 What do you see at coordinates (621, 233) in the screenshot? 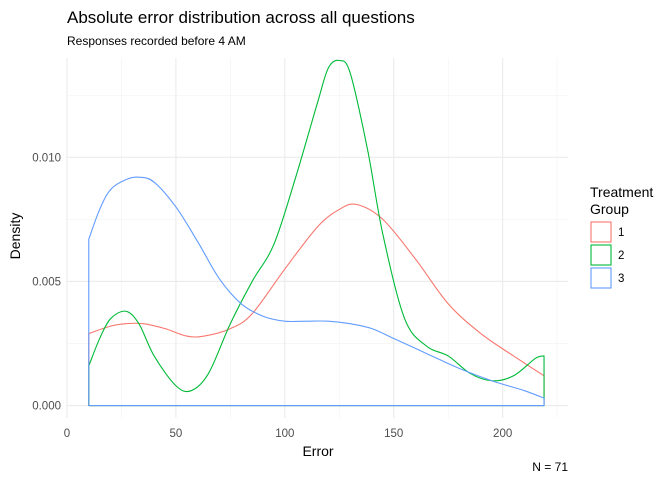
I see `legend-label-group-1: 1` at bounding box center [621, 233].